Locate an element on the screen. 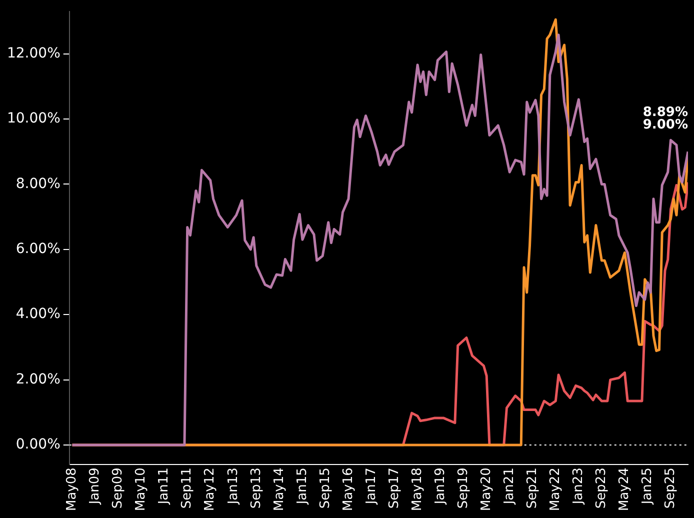 The height and width of the screenshot is (518, 694). x-tick-label: May08 is located at coordinates (72, 490).